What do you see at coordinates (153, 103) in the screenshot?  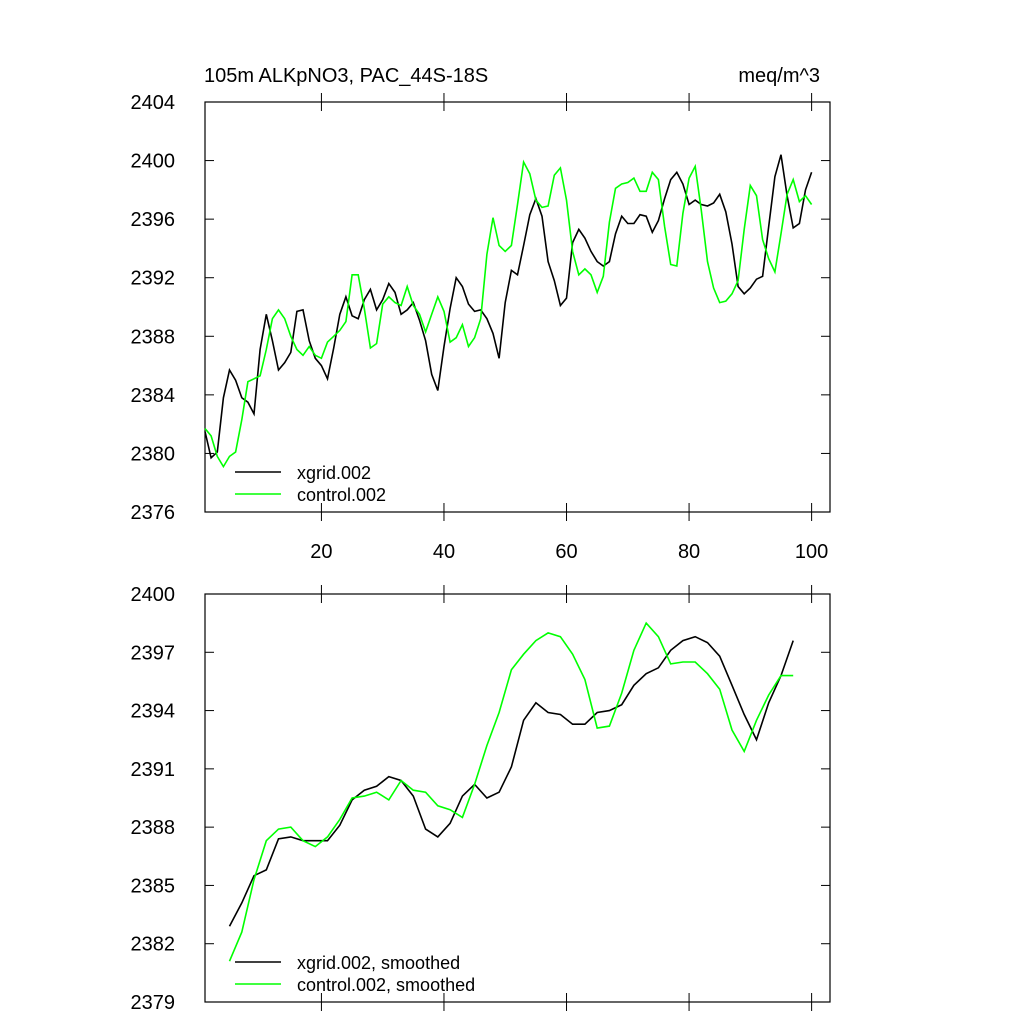 I see `y-tick-label: 2404` at bounding box center [153, 103].